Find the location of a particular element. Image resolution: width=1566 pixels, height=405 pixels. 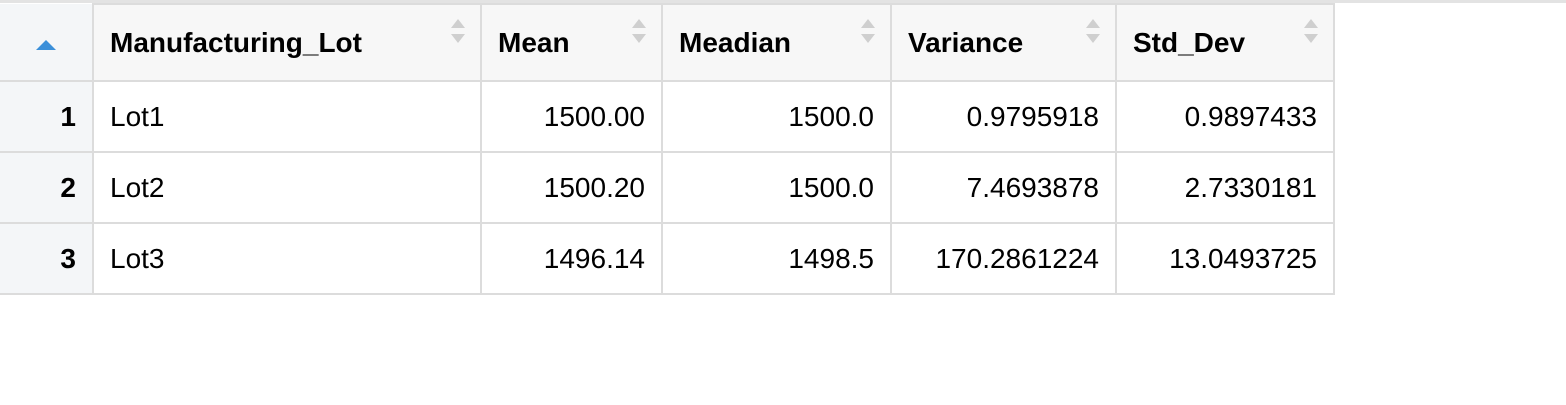

column-header-std-dev: Std_Dev is located at coordinates (1225, 42).